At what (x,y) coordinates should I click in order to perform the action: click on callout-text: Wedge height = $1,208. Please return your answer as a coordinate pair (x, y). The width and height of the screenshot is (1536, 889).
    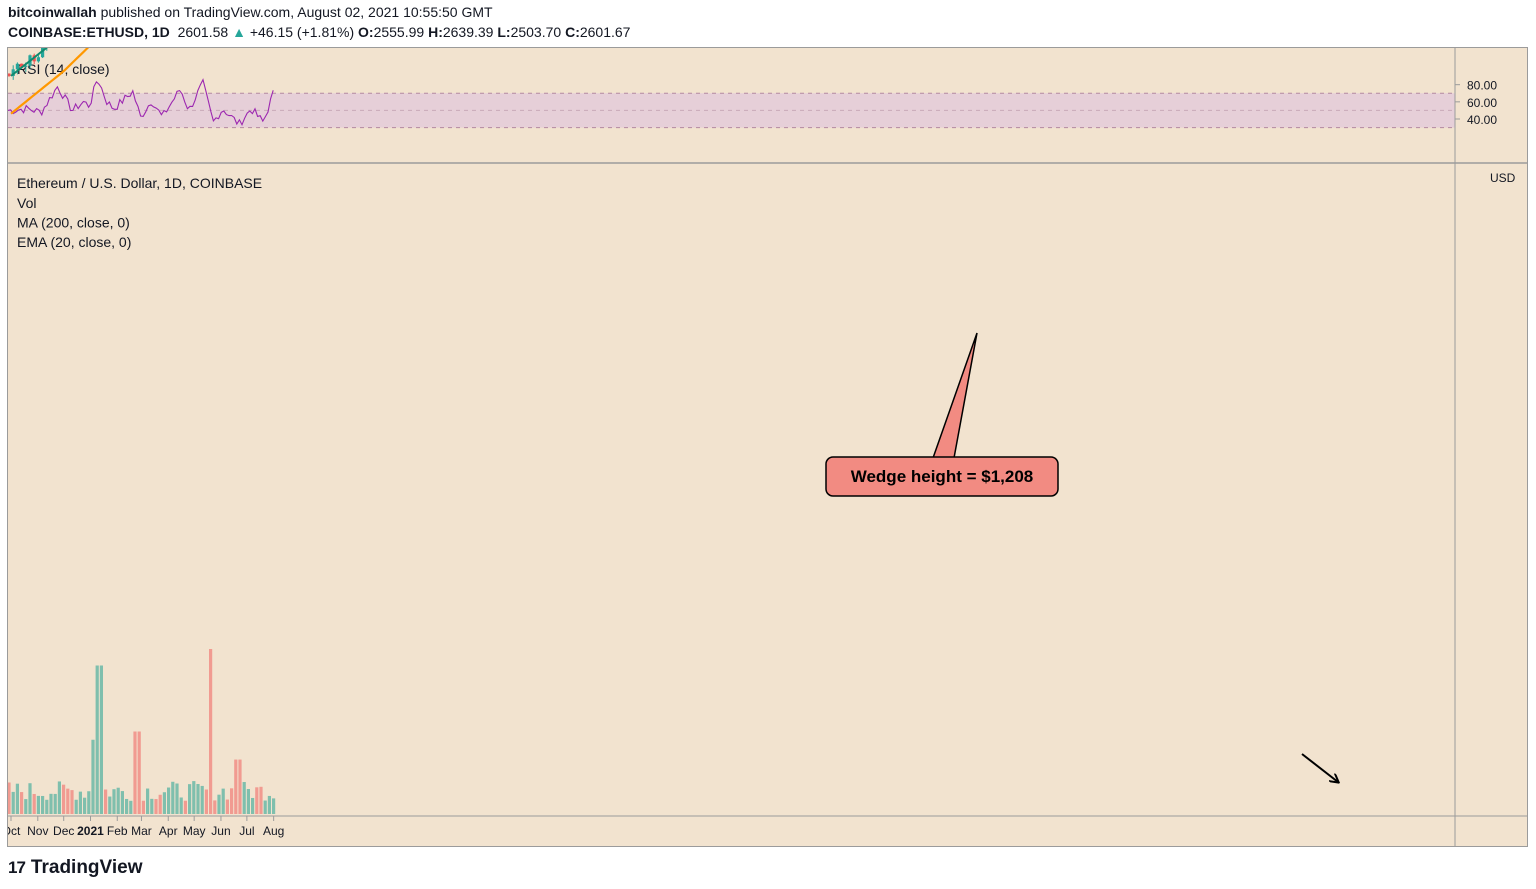
    Looking at the image, I should click on (942, 476).